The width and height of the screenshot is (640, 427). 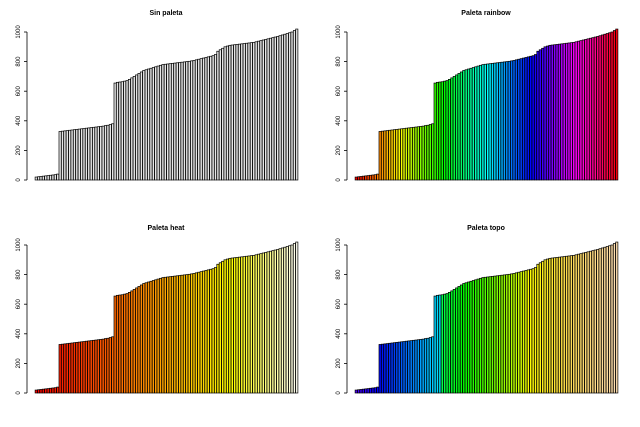 What do you see at coordinates (339, 32) in the screenshot?
I see `y-tick-label: 1000` at bounding box center [339, 32].